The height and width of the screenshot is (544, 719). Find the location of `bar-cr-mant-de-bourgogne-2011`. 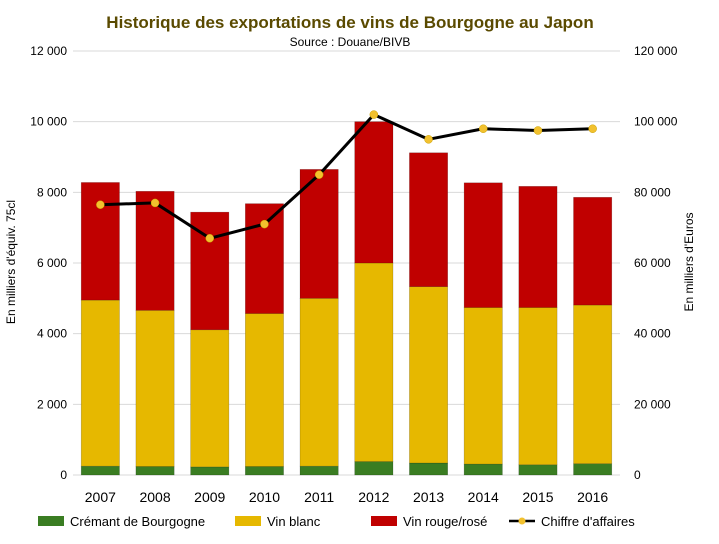

bar-cr-mant-de-bourgogne-2011 is located at coordinates (319, 470).